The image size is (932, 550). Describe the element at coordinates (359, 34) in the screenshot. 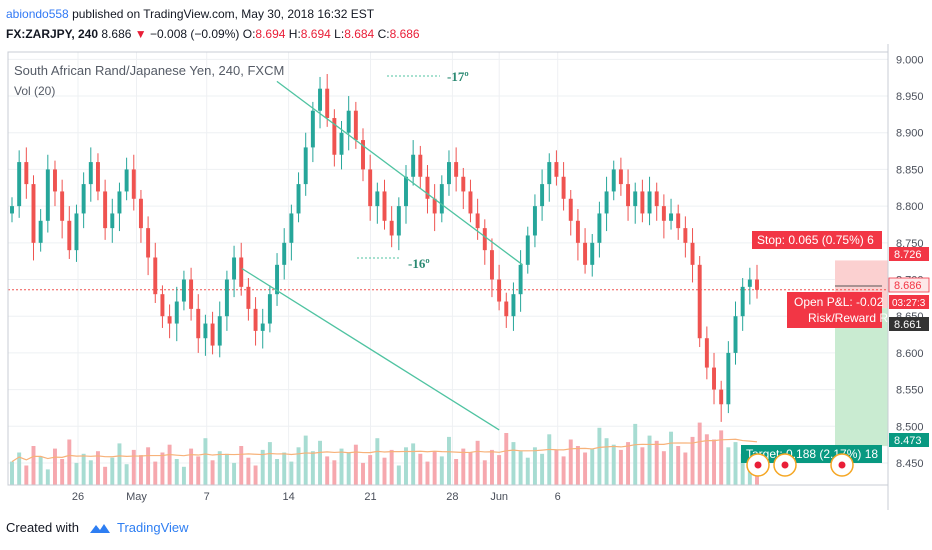

I see `low-value: 8.684` at that location.